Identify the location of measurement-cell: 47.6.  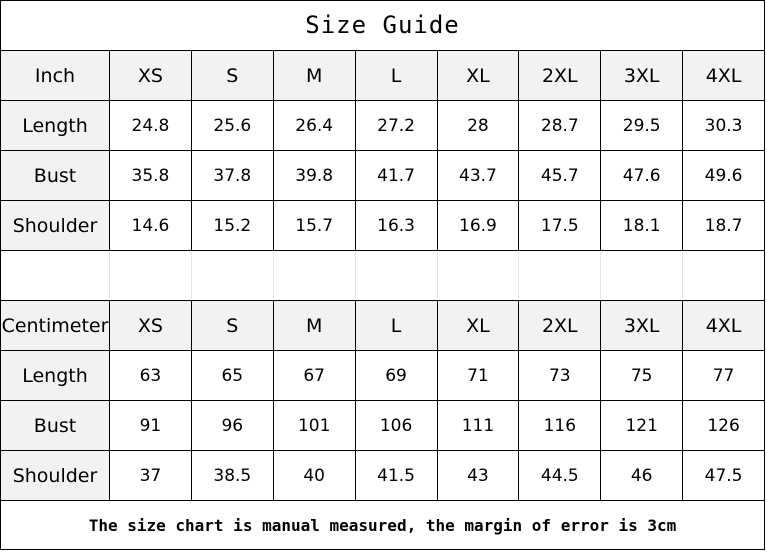
(642, 175).